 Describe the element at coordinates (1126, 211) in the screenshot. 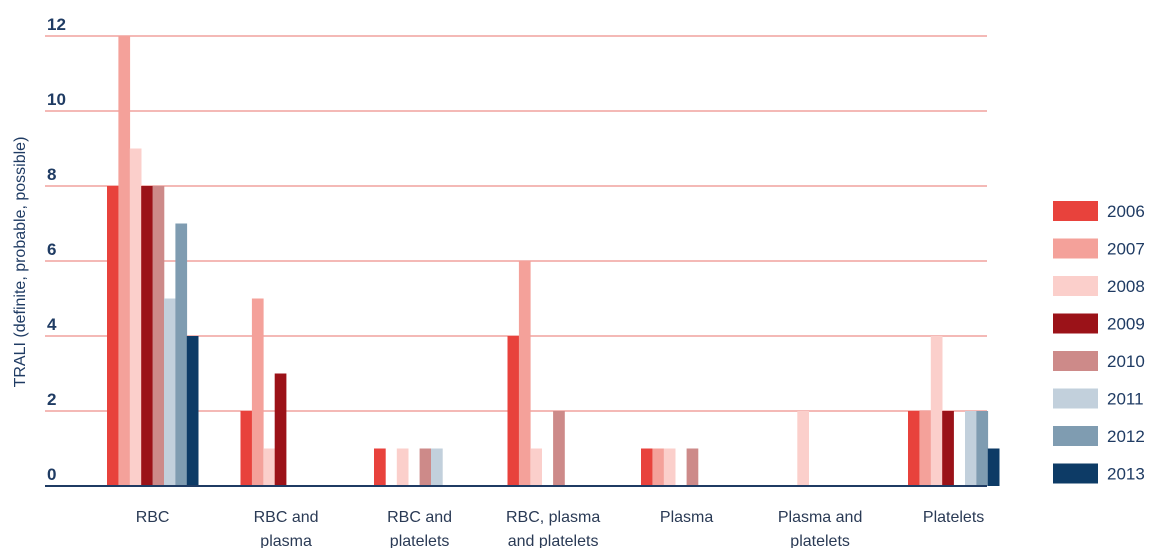

I see `legend-label: 2006` at that location.